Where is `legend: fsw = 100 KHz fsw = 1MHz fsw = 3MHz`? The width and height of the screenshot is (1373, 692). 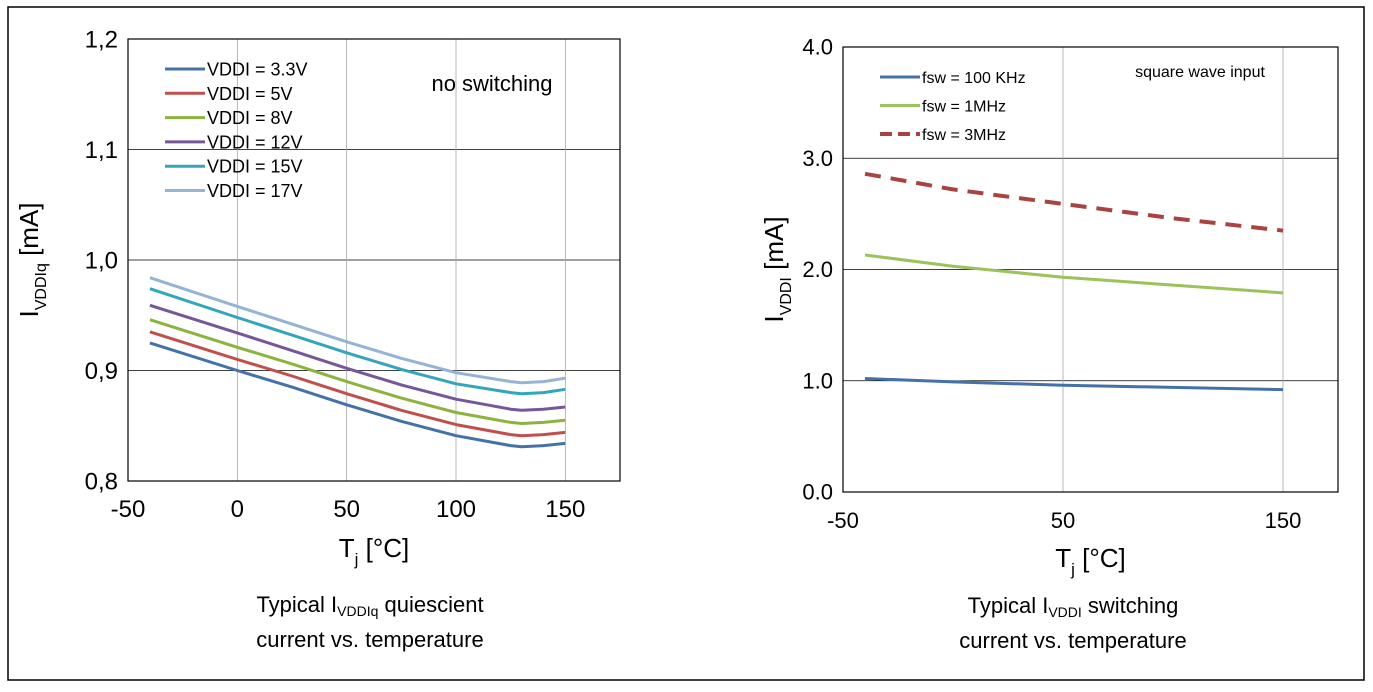 legend: fsw = 100 KHz fsw = 1MHz fsw = 3MHz is located at coordinates (953, 107).